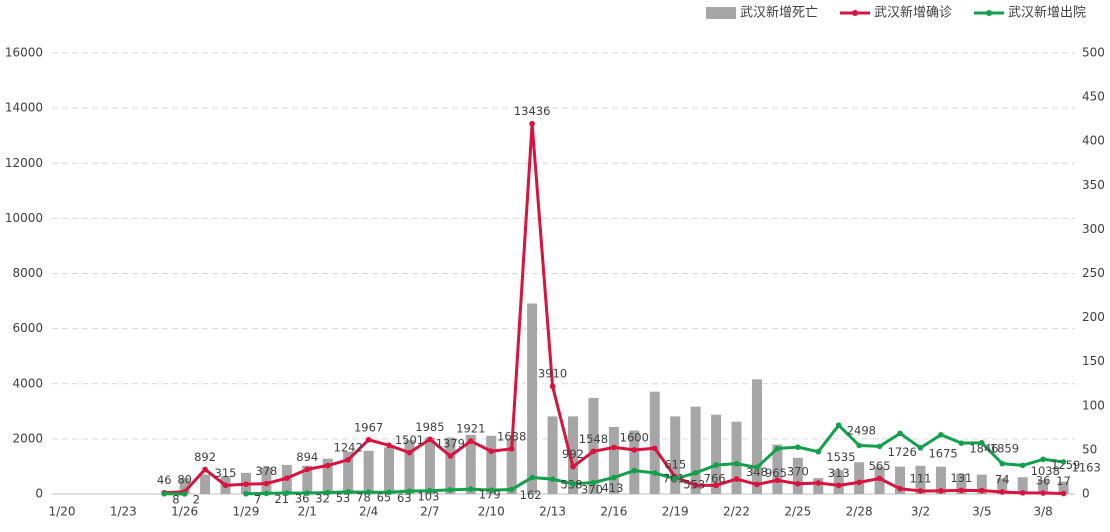  What do you see at coordinates (675, 512) in the screenshot?
I see `x-tick-label: 2/19` at bounding box center [675, 512].